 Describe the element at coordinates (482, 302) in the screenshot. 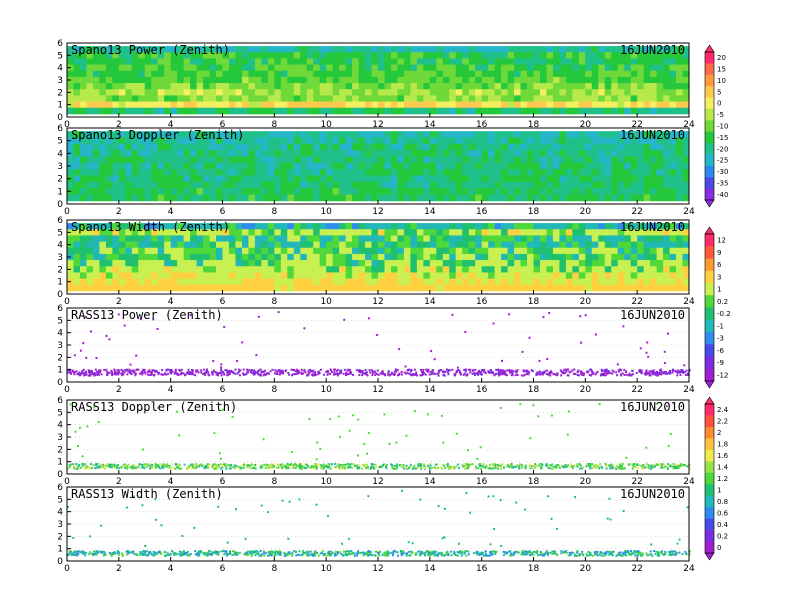

I see `x-tick-label: 16` at that location.